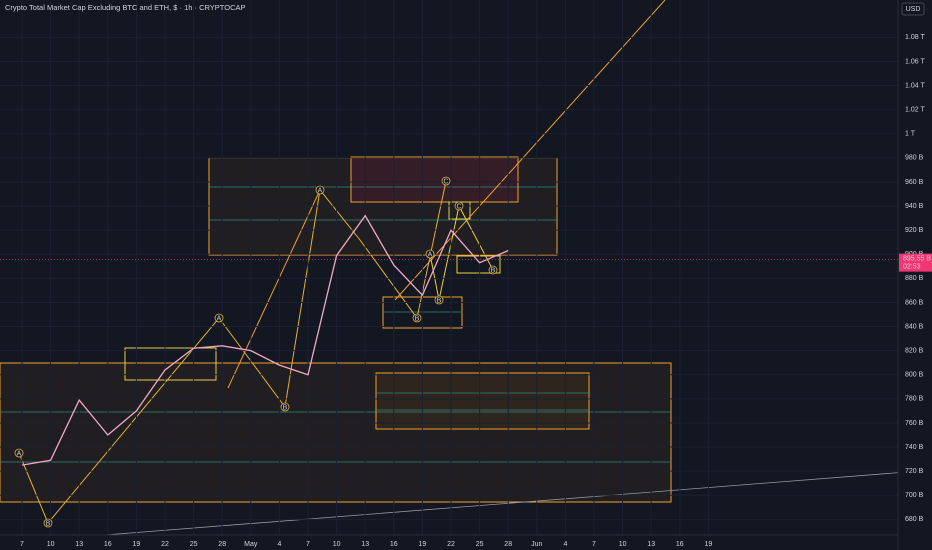 This screenshot has height=550, width=932. I want to click on last-price-tag, so click(915, 262).